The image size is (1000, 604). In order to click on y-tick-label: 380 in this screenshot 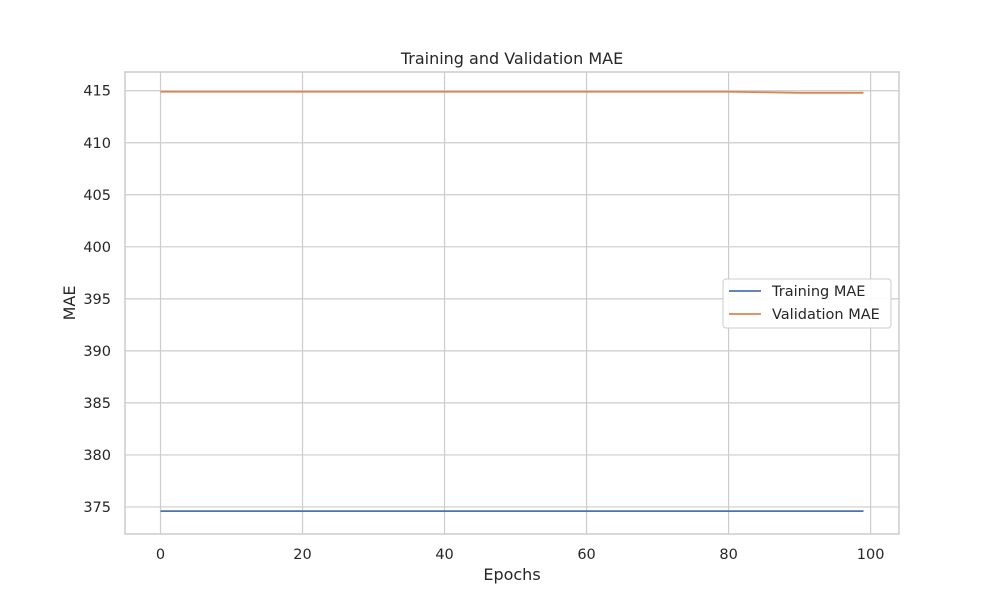, I will do `click(97, 456)`.